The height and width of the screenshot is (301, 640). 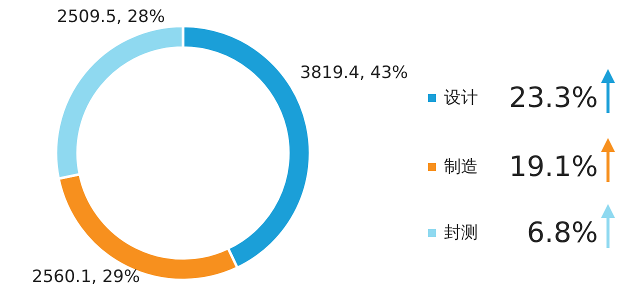 I want to click on legend-label: 封测, so click(x=461, y=233).